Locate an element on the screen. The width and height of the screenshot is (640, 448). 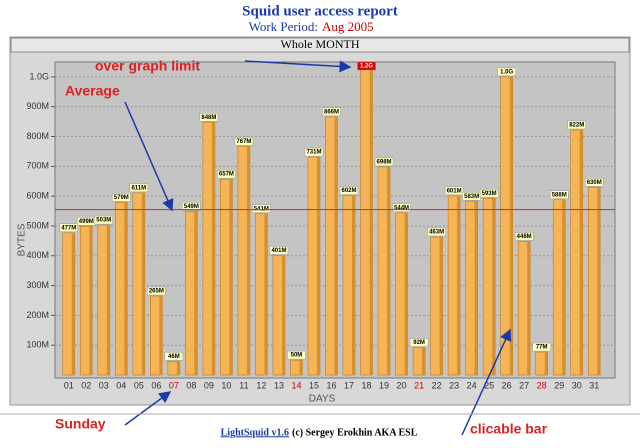
value-label: 1.2G is located at coordinates (366, 67).